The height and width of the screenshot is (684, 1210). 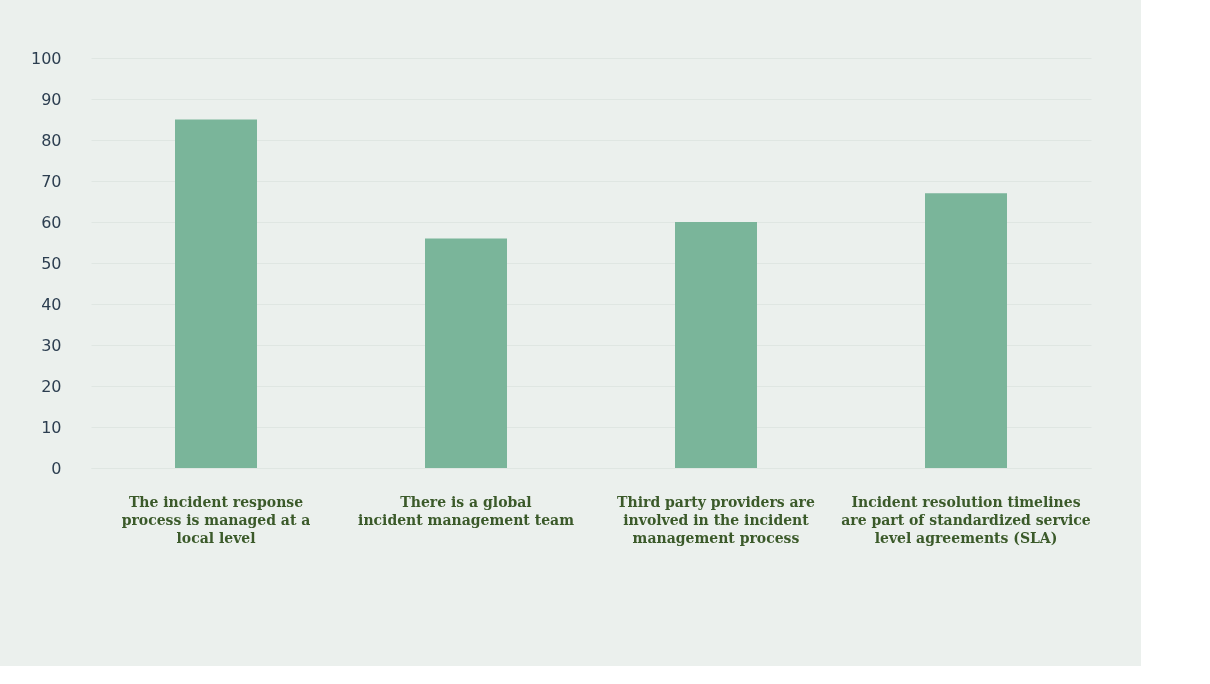 What do you see at coordinates (51, 222) in the screenshot?
I see `y-tick-label: 60` at bounding box center [51, 222].